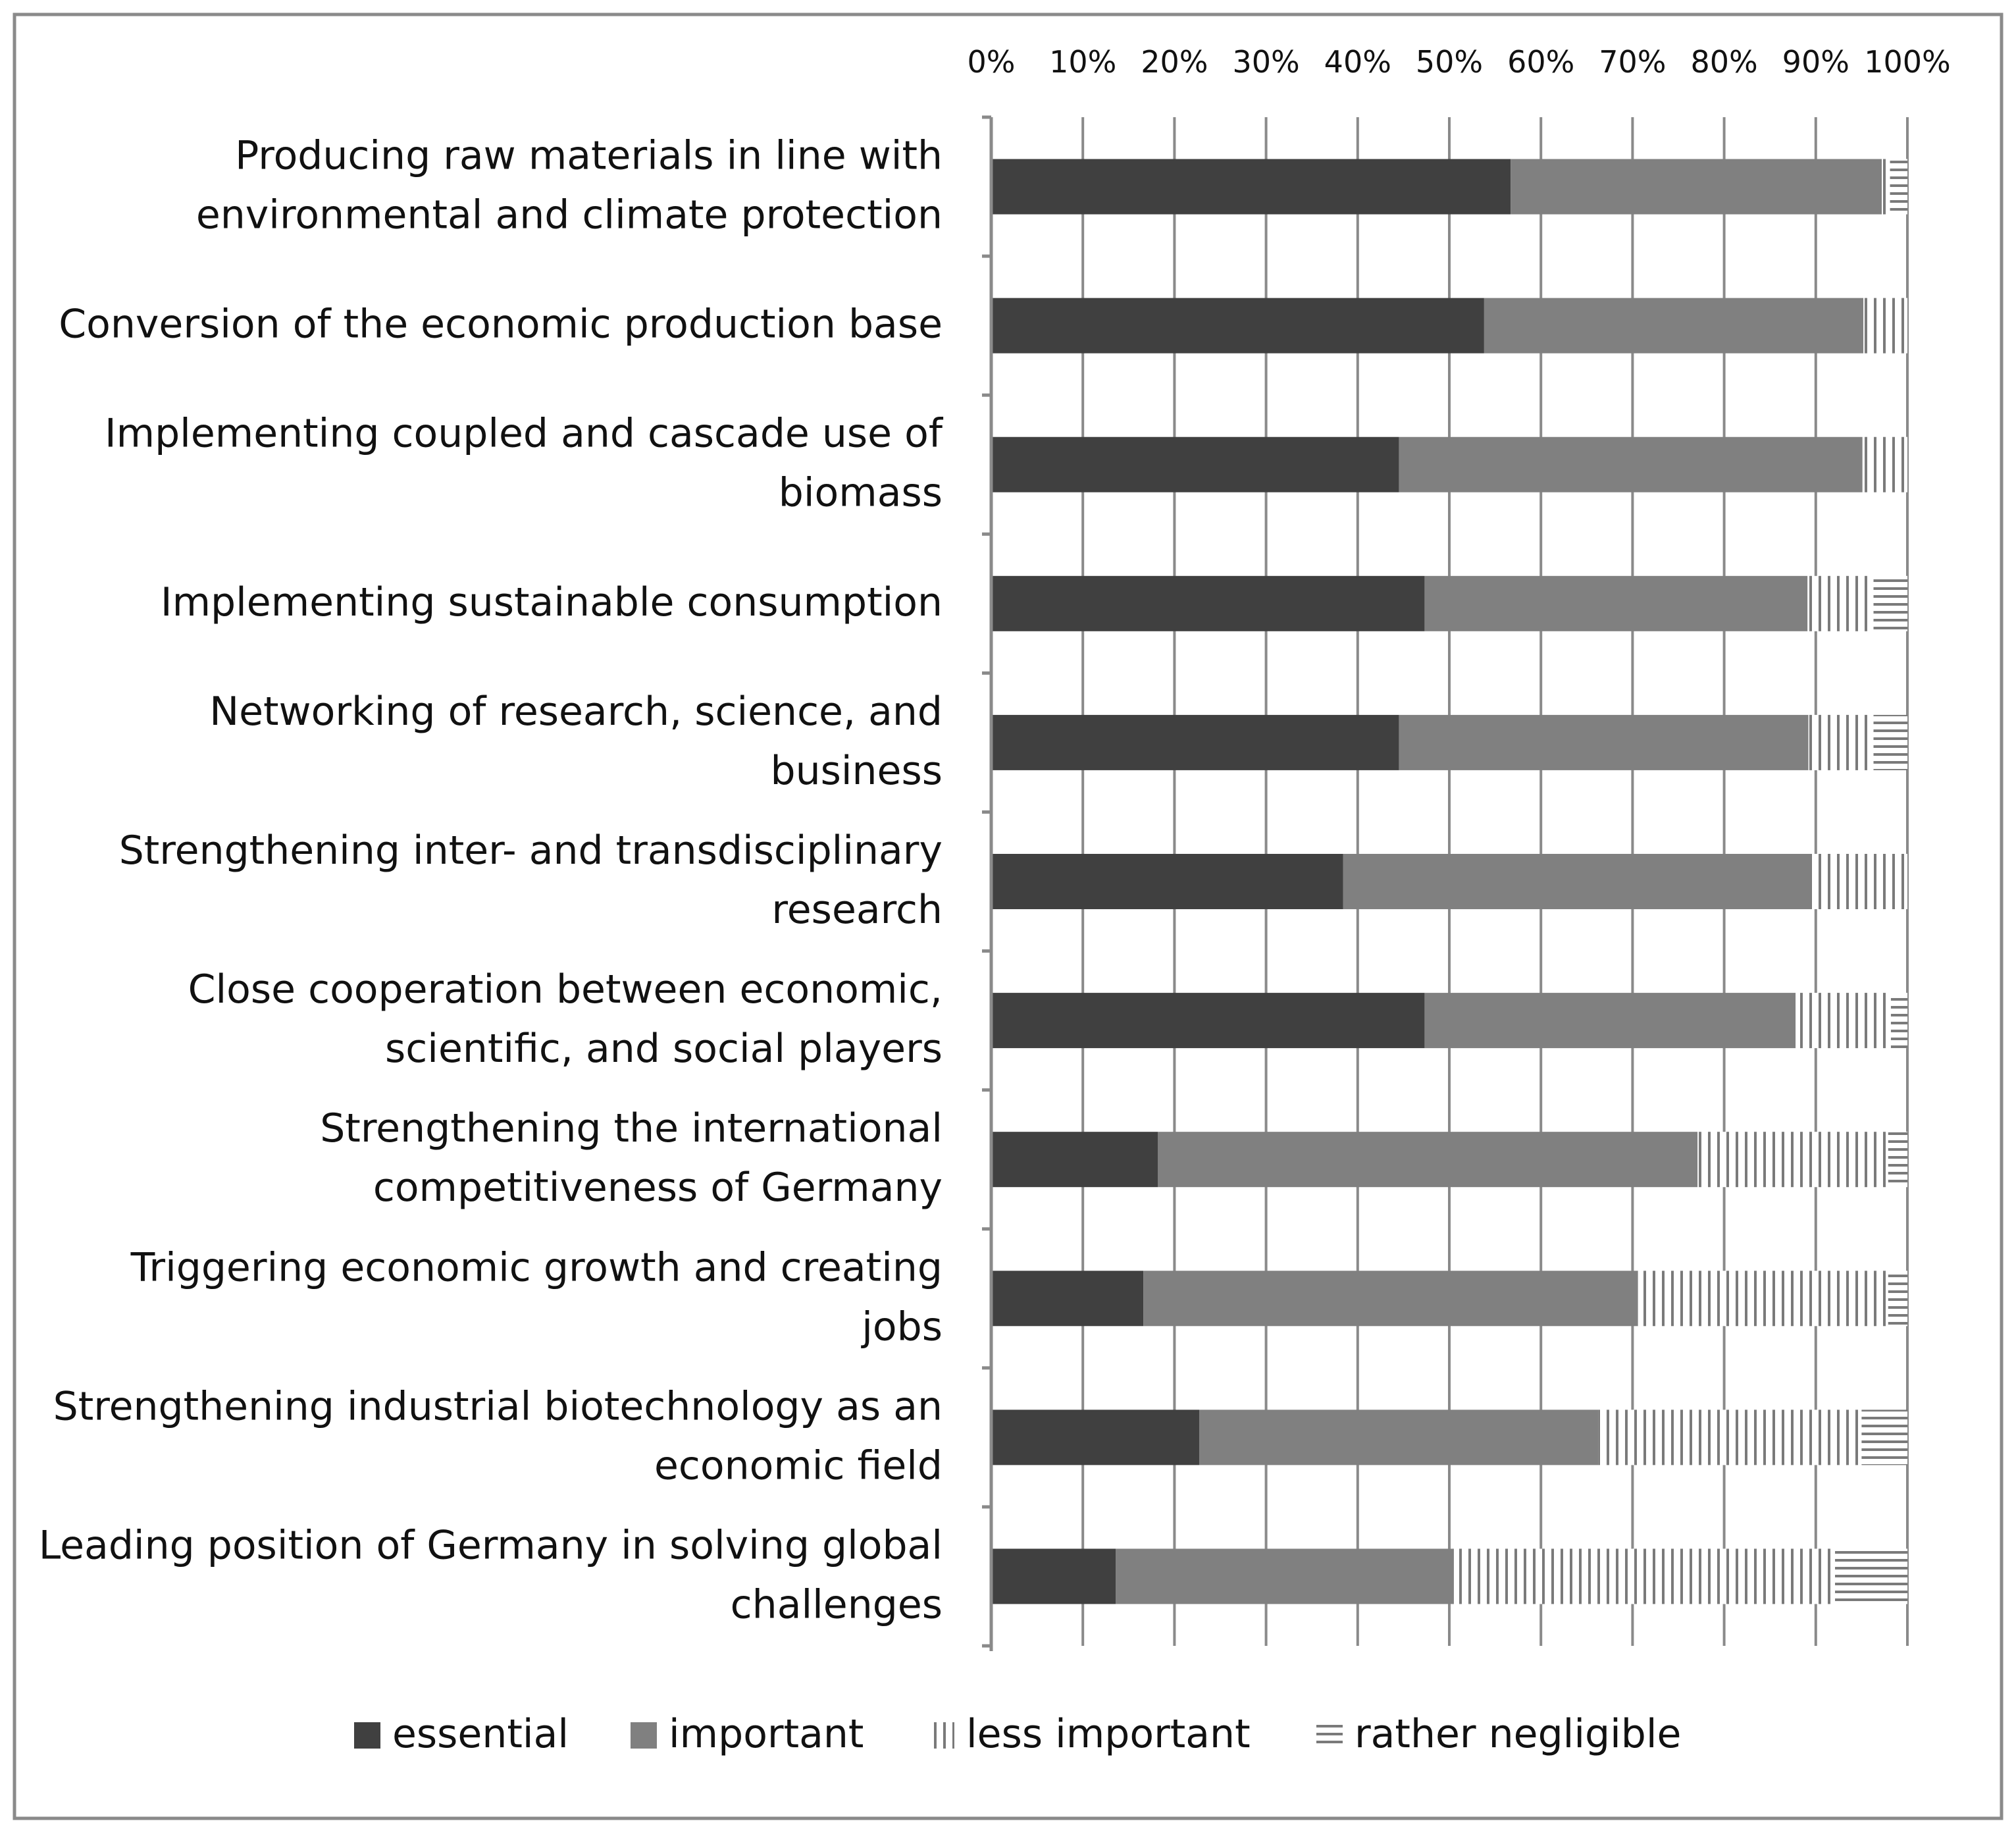 This screenshot has width=2016, height=1846. Describe the element at coordinates (1632, 62) in the screenshot. I see `x-tick-label: 70%` at that location.